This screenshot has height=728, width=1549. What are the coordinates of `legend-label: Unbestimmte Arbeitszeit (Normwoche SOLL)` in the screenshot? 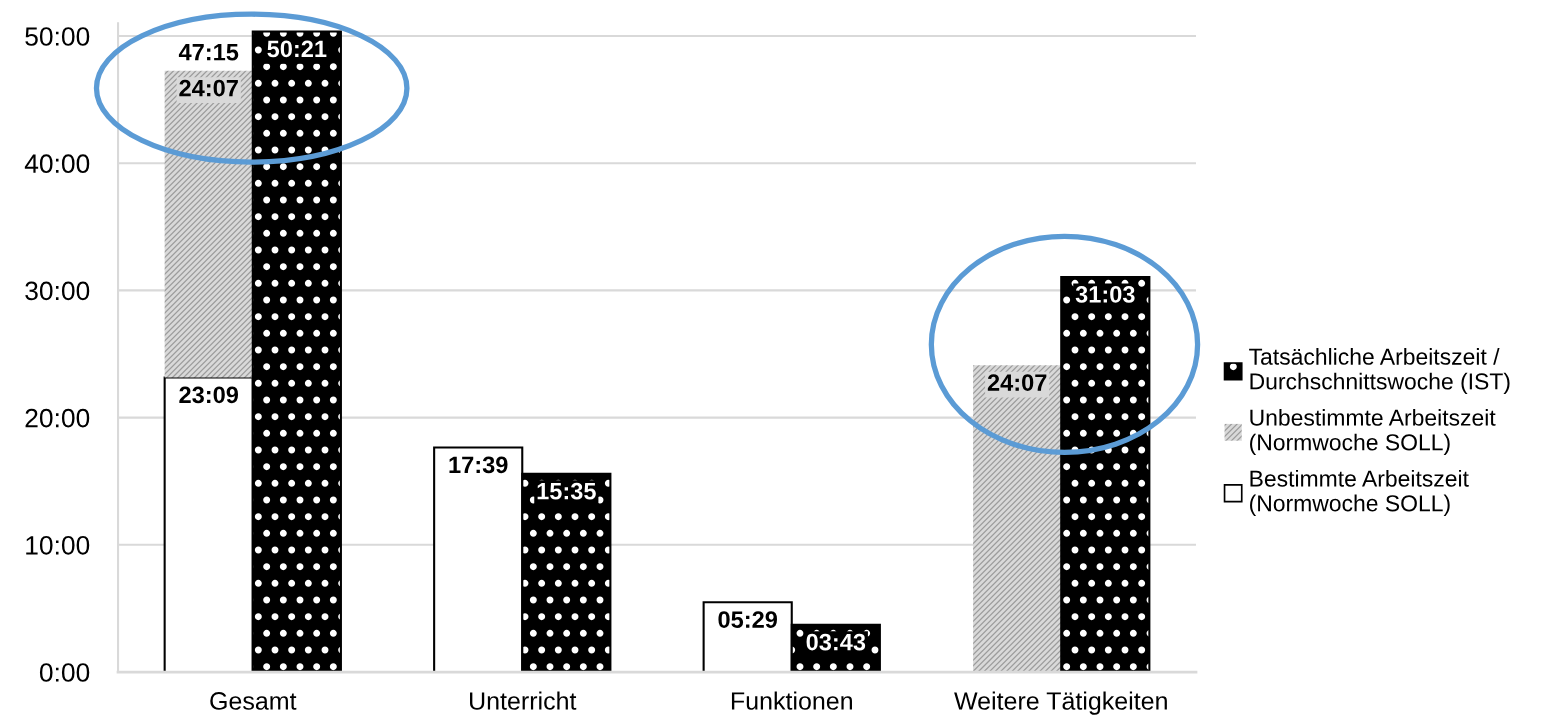 It's located at (1373, 431).